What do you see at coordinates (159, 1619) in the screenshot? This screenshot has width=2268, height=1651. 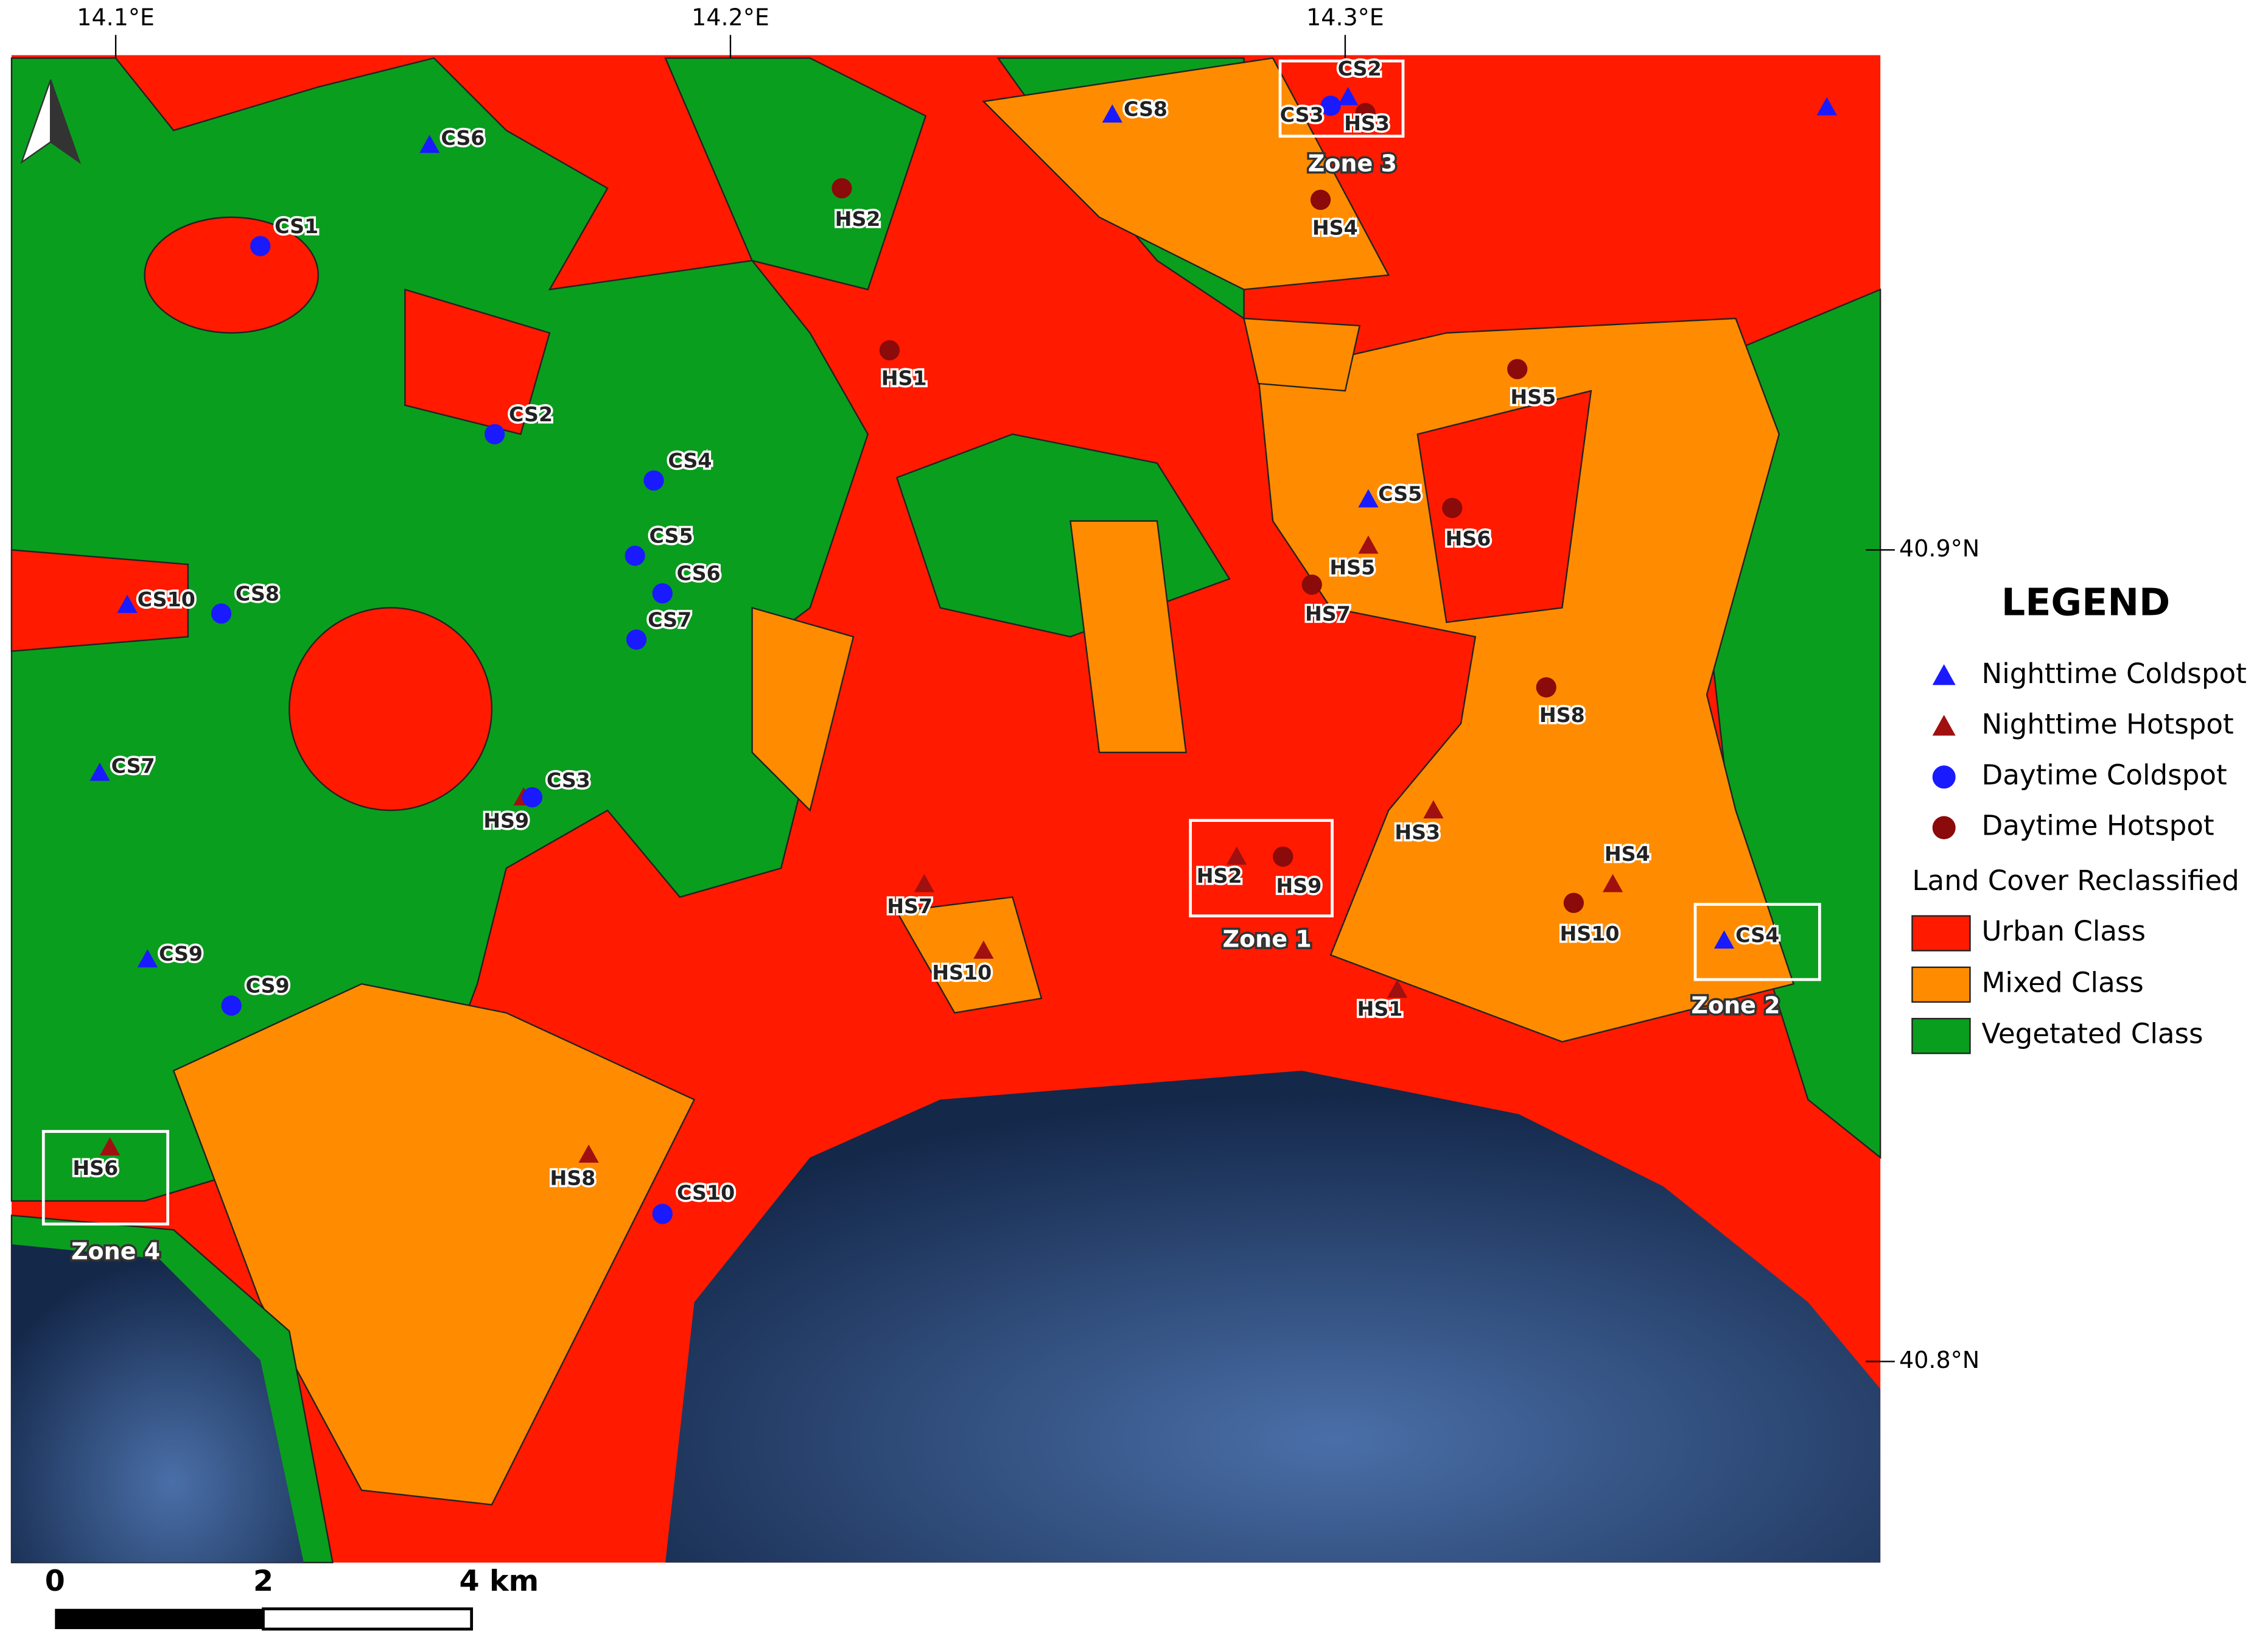 I see `scale-bar` at bounding box center [159, 1619].